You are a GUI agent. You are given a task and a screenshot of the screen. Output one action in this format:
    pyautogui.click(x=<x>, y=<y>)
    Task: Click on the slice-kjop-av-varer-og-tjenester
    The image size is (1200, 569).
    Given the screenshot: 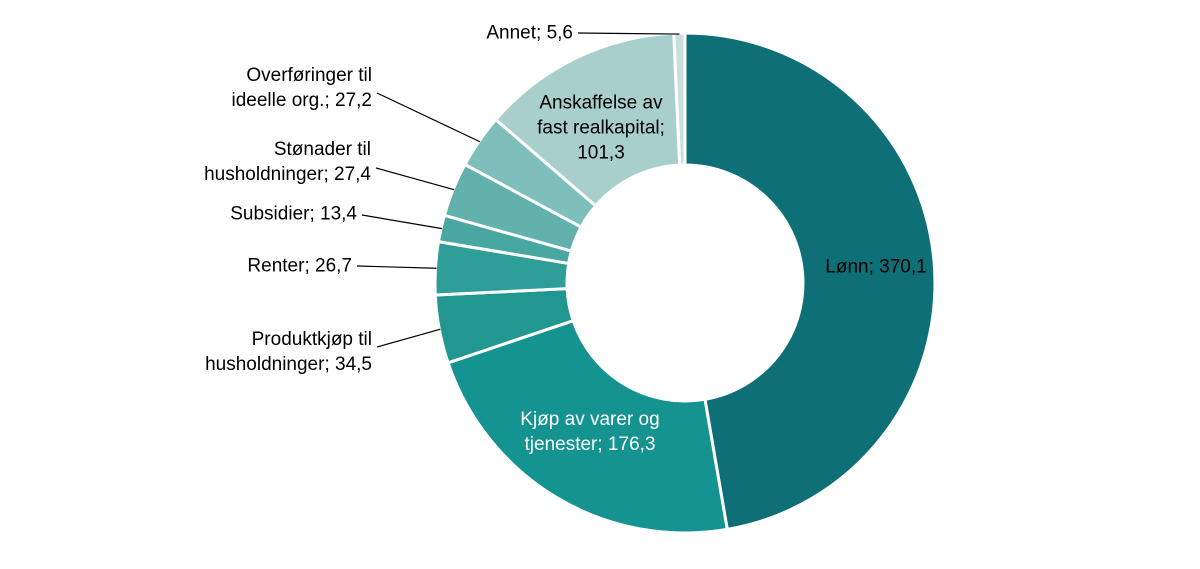 What is the action you would take?
    pyautogui.click(x=587, y=427)
    